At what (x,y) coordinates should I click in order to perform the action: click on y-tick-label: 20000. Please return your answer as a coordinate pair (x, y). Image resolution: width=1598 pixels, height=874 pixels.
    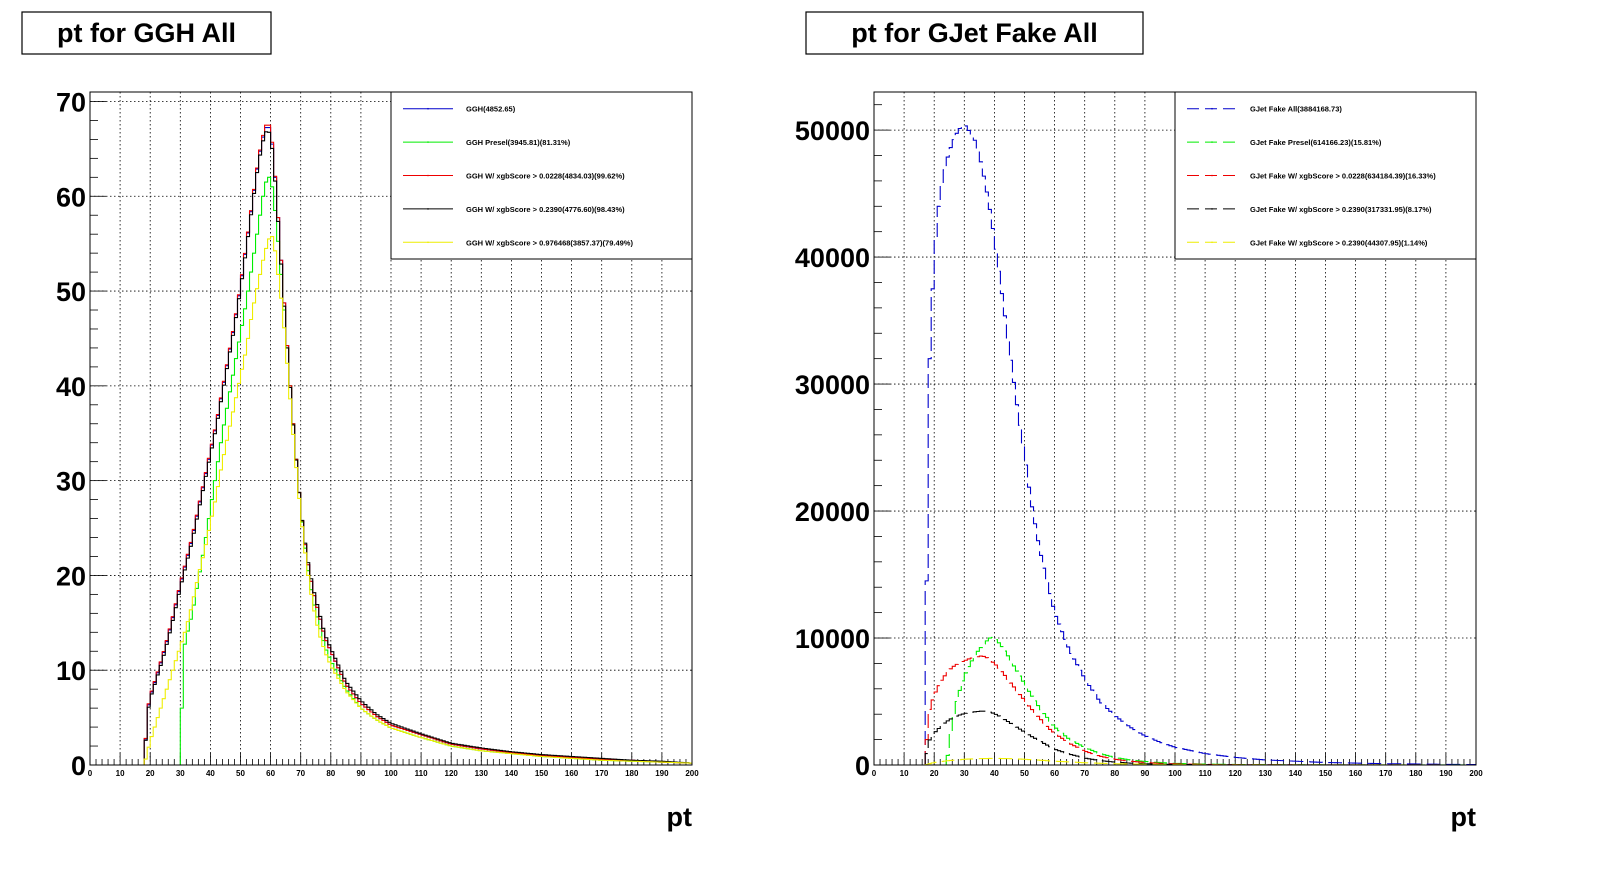
    Looking at the image, I should click on (832, 512).